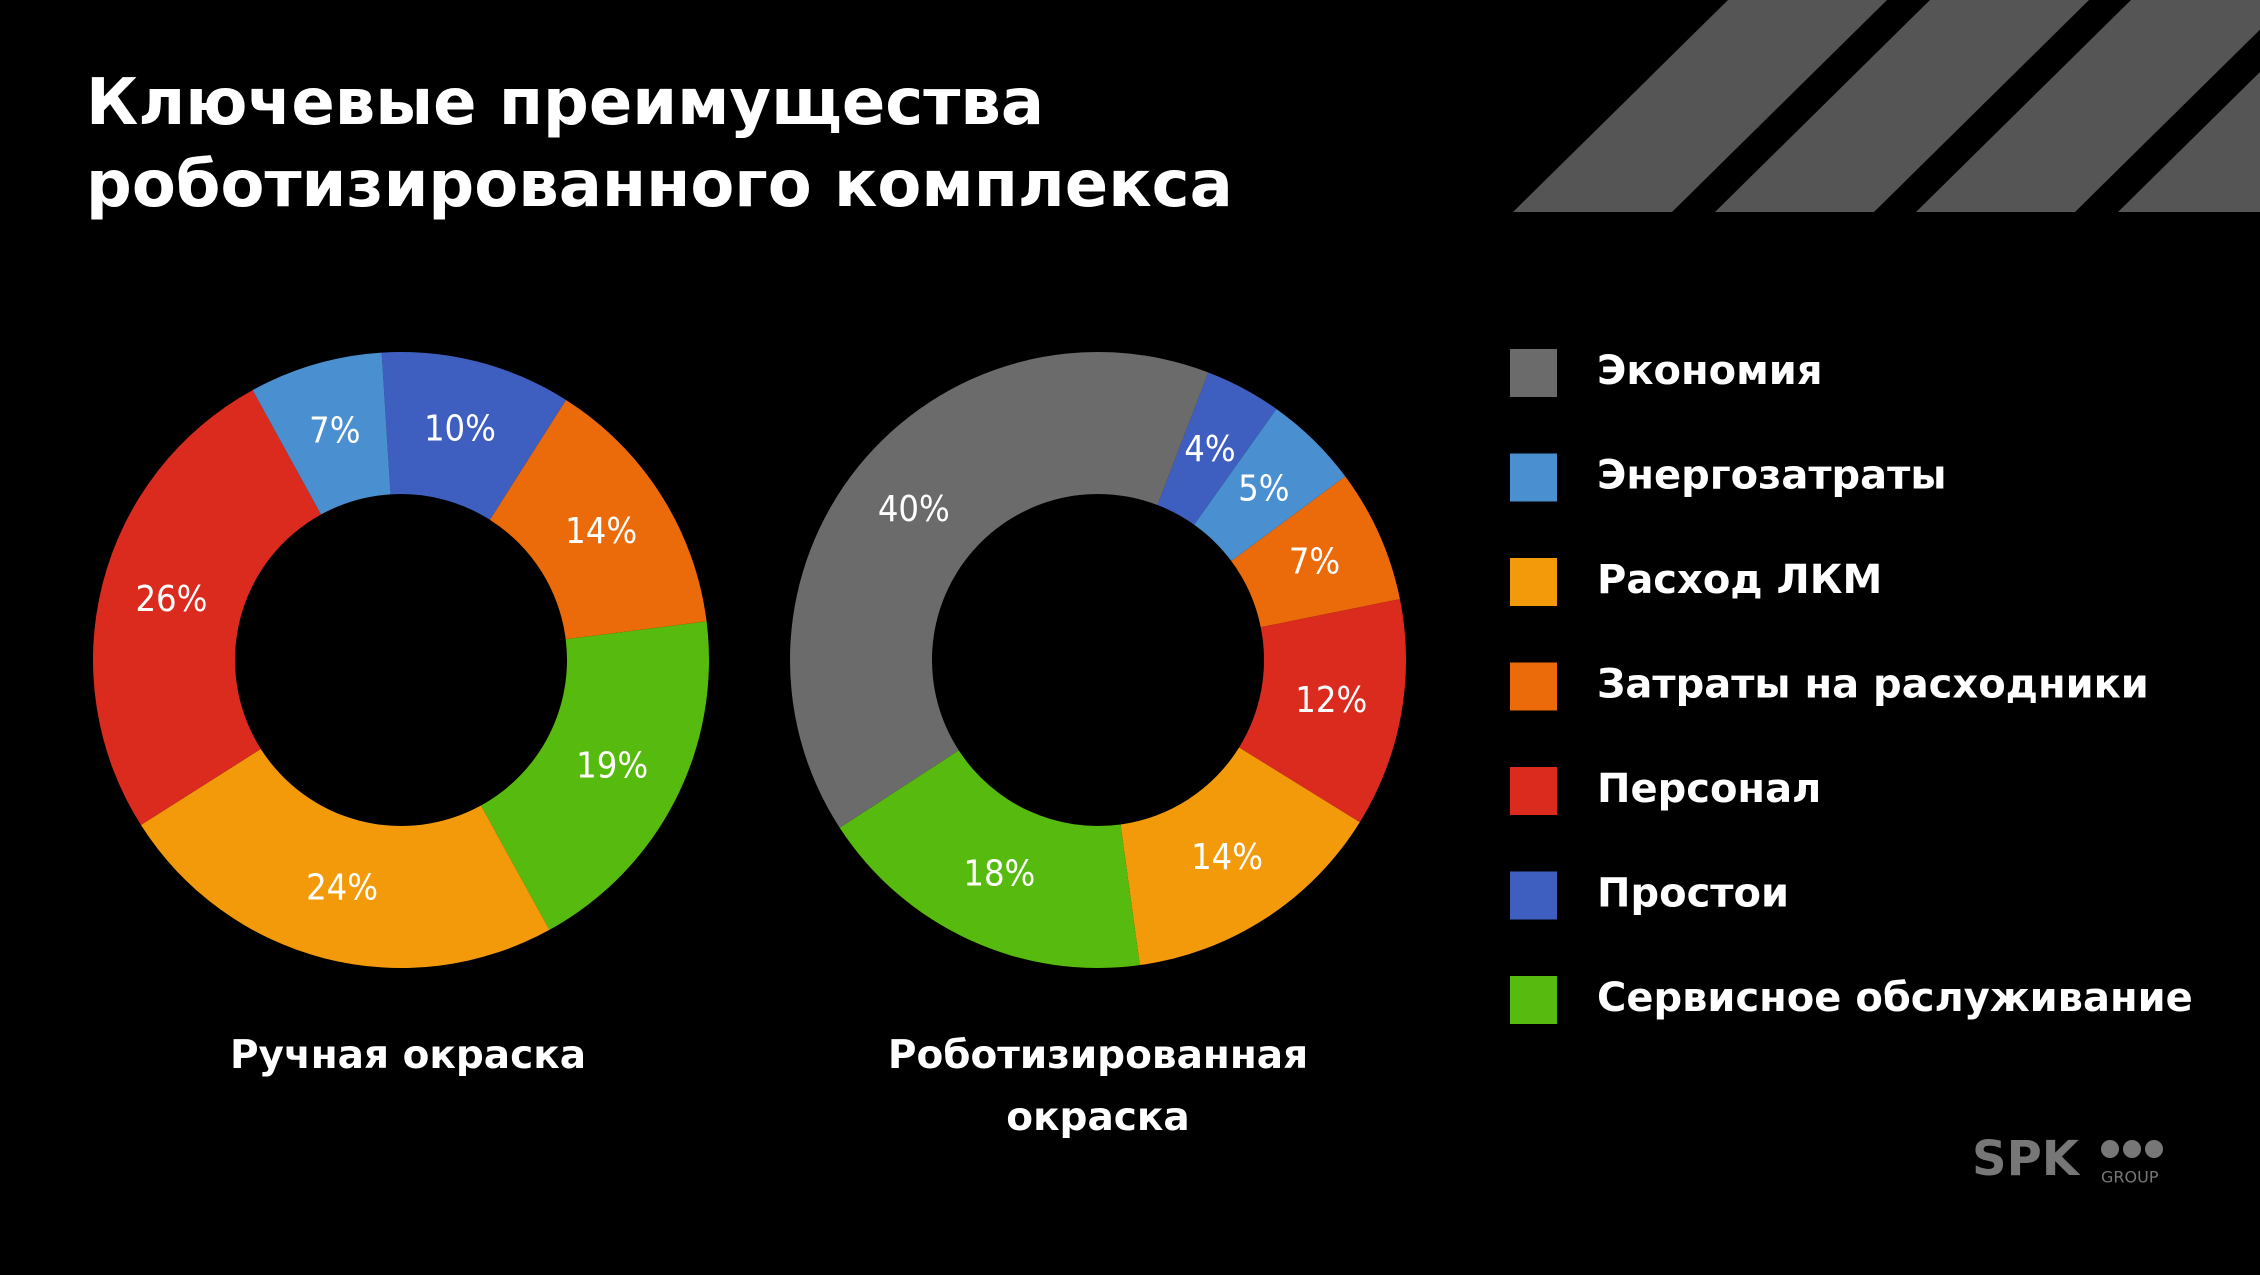 The height and width of the screenshot is (1275, 2260). Describe the element at coordinates (1263, 489) in the screenshot. I see `segment-label: 5%` at that location.